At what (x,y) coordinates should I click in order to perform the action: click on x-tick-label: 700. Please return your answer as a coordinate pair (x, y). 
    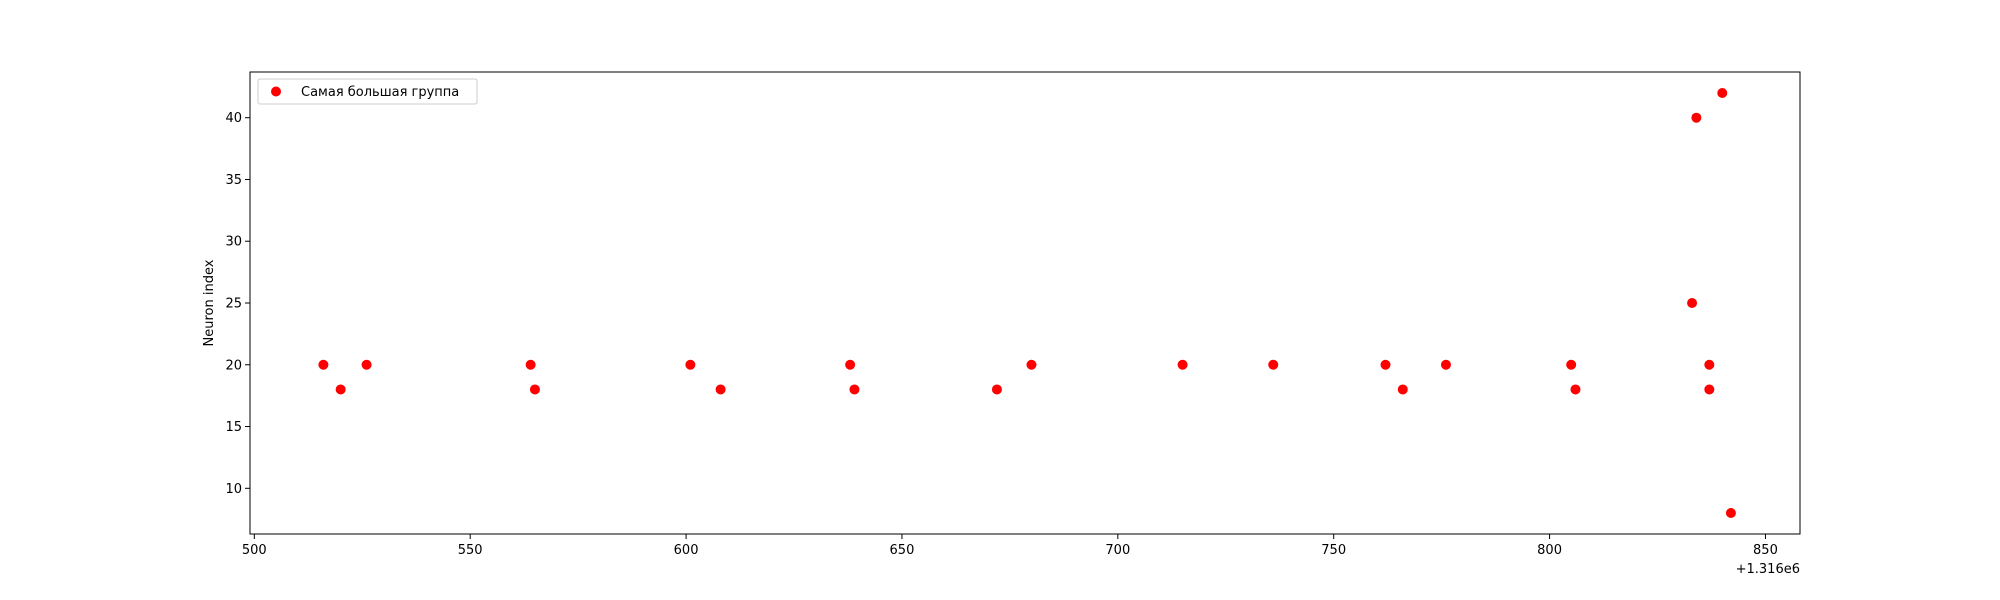
    Looking at the image, I should click on (1117, 550).